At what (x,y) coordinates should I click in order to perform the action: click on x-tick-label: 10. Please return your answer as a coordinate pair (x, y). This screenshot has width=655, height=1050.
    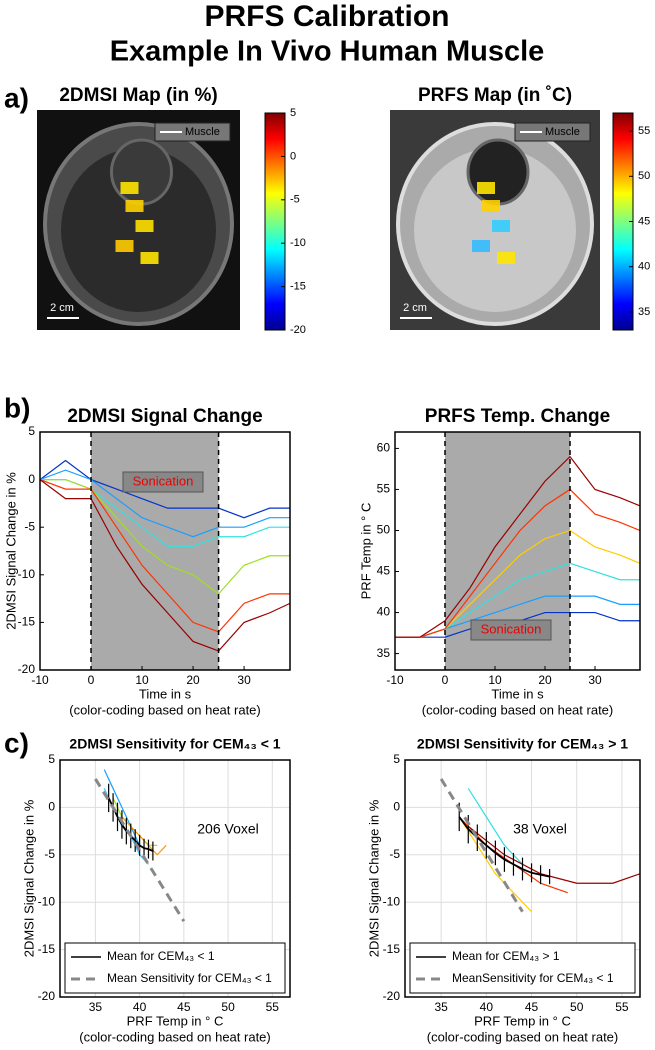
    Looking at the image, I should click on (495, 680).